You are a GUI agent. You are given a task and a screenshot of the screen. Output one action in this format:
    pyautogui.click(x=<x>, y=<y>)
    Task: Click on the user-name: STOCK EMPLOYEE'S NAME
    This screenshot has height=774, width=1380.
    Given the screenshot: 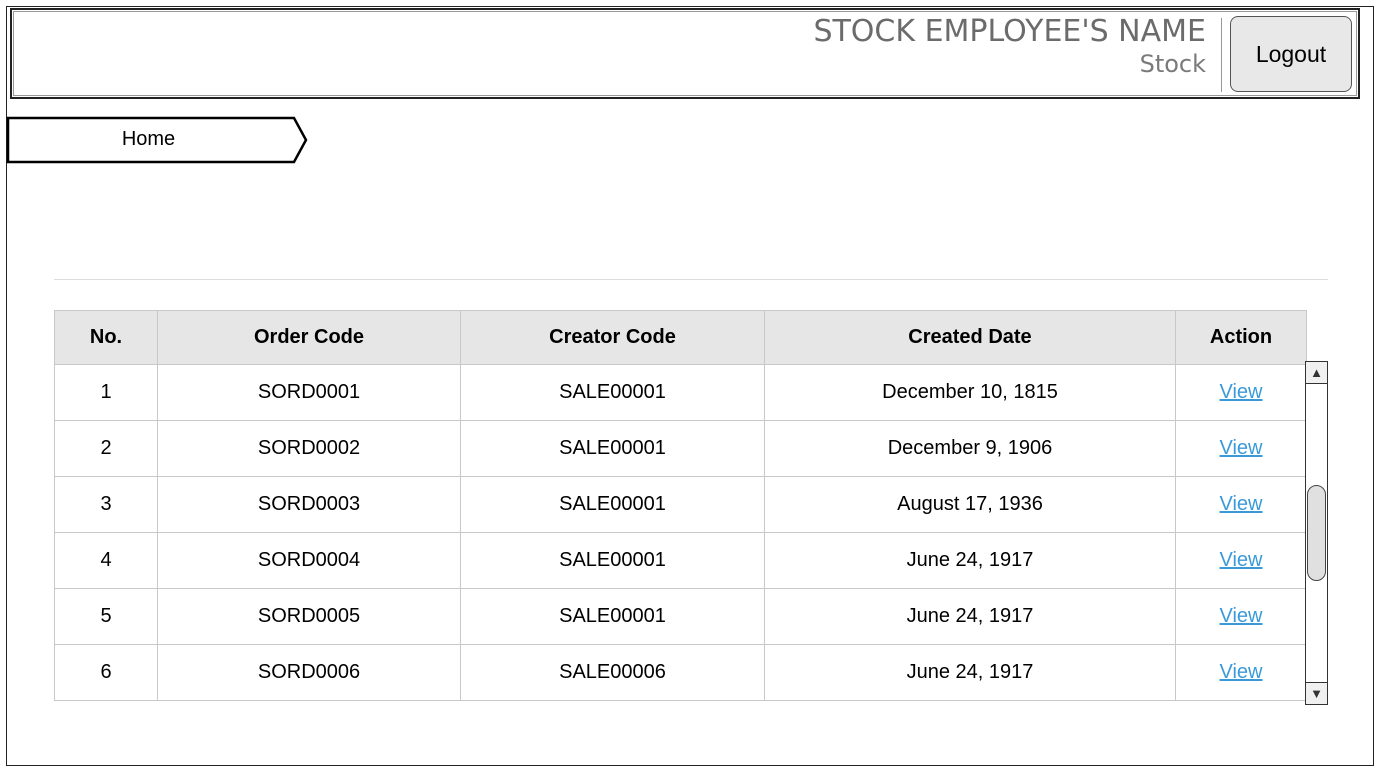 What is the action you would take?
    pyautogui.click(x=1009, y=31)
    